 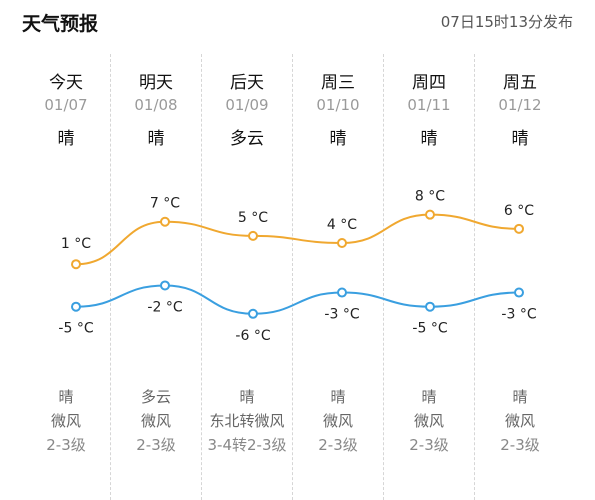 I want to click on day-name: 周四, so click(x=429, y=83).